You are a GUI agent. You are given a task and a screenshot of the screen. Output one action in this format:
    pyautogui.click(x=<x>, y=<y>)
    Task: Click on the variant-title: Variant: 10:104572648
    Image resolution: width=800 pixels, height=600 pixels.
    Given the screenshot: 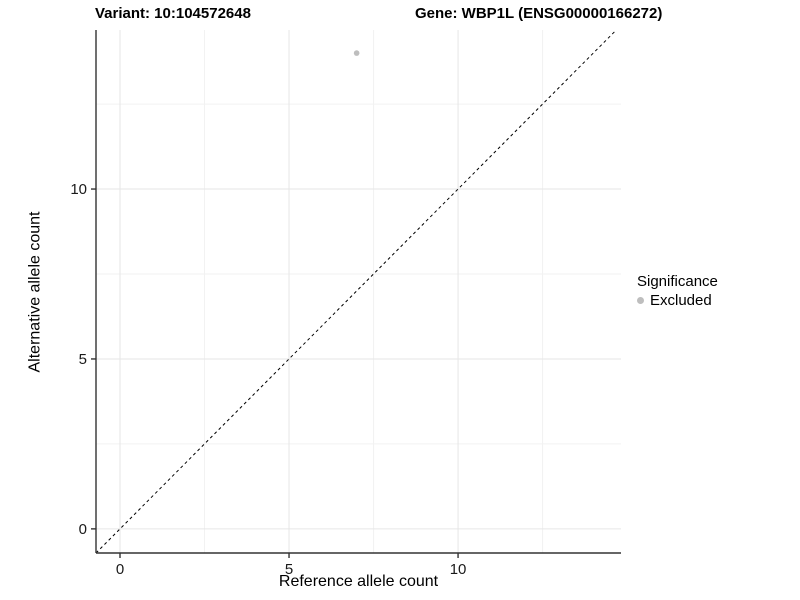 What is the action you would take?
    pyautogui.click(x=173, y=13)
    